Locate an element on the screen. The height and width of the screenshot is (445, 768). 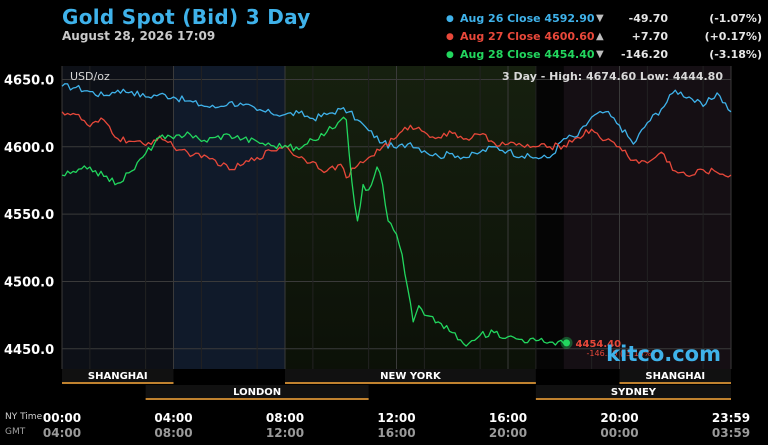
legend-change: -49.70 is located at coordinates (648, 18).